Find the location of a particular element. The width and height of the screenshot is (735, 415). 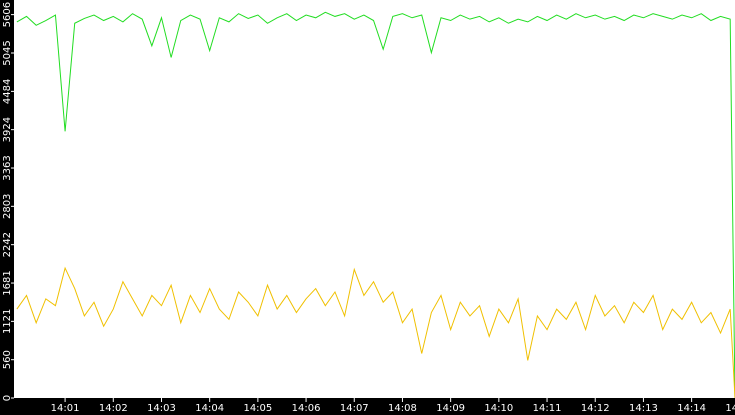

x-tick-label: 14:14 is located at coordinates (691, 408).